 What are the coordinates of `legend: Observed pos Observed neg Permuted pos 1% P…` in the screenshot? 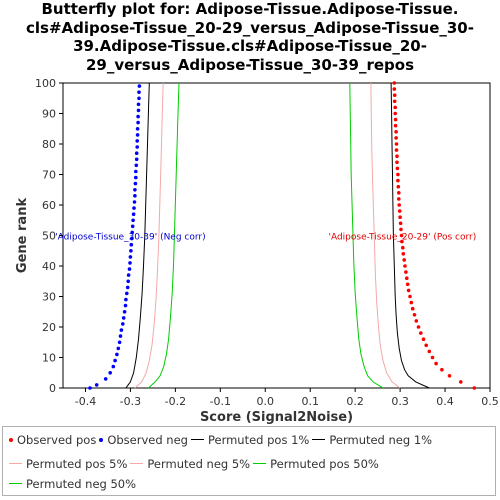 It's located at (249, 461).